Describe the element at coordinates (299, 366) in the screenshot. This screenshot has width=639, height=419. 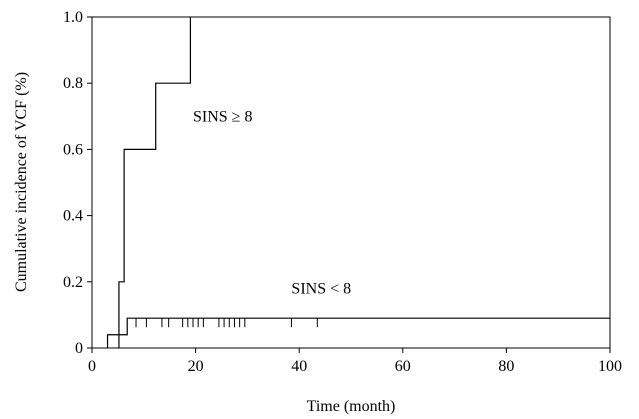
I see `x-tick-label: 40` at that location.